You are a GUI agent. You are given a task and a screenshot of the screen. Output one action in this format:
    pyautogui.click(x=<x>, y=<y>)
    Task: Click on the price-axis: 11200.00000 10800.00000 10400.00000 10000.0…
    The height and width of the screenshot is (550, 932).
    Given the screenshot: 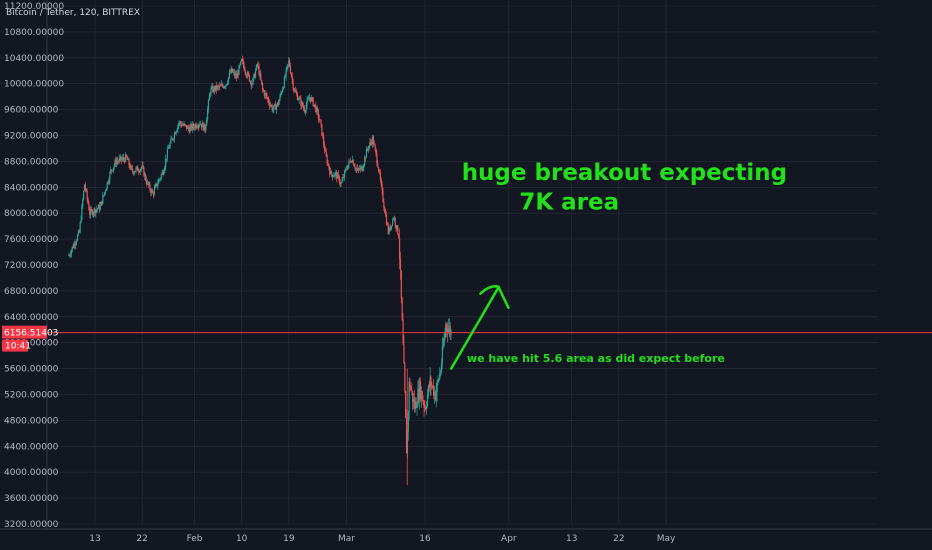 What is the action you would take?
    pyautogui.click(x=34, y=266)
    